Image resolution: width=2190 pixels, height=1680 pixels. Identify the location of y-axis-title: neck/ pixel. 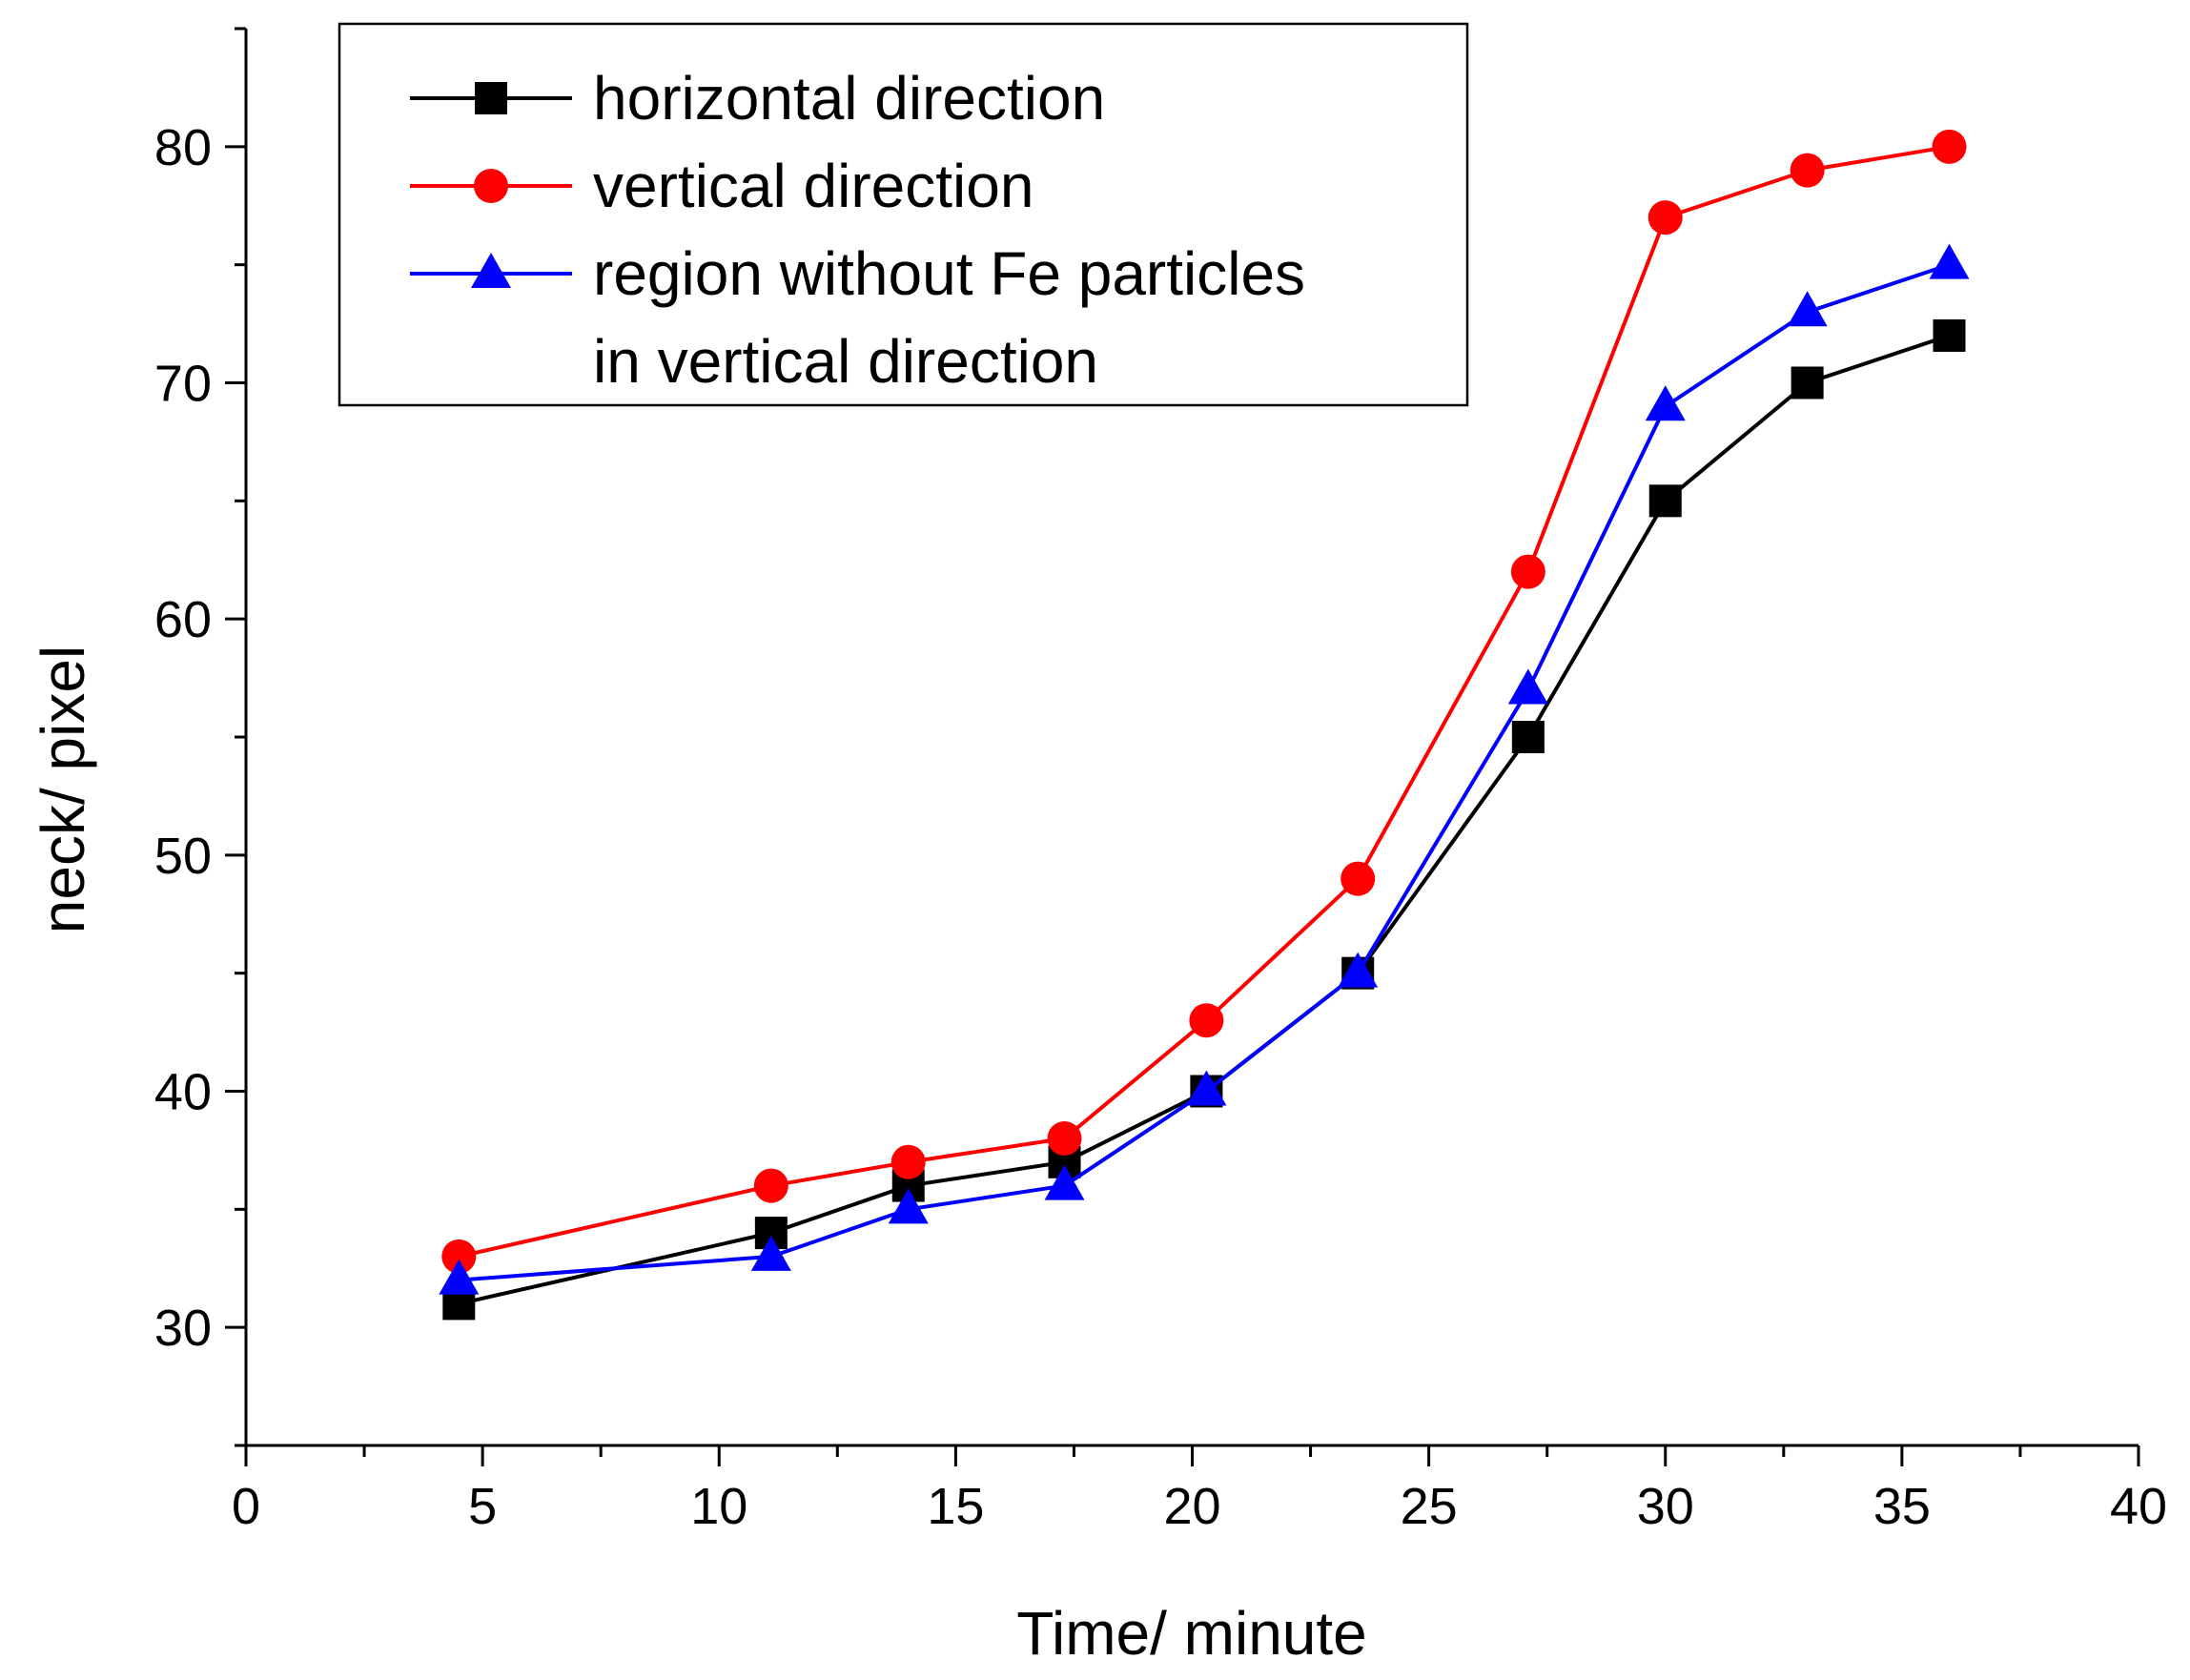
(63, 789).